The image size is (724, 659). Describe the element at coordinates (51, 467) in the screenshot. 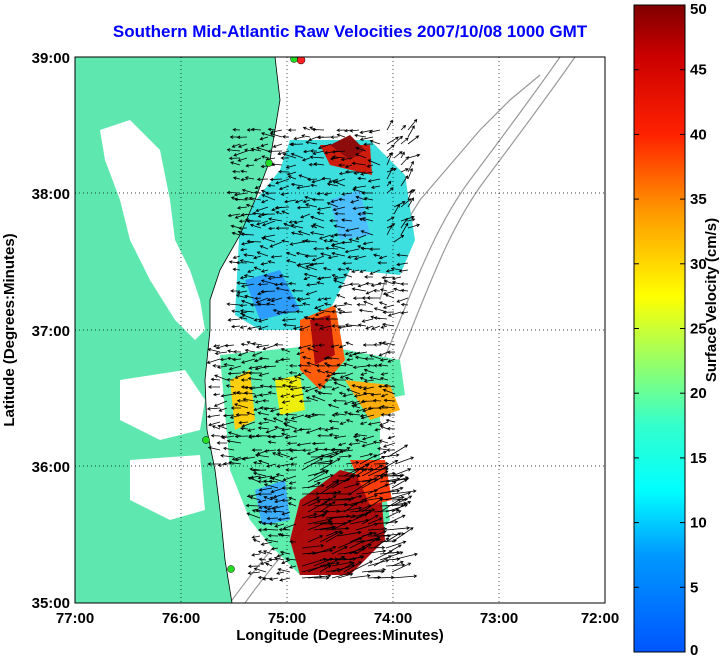

I see `y-tick-label: 36:00` at that location.